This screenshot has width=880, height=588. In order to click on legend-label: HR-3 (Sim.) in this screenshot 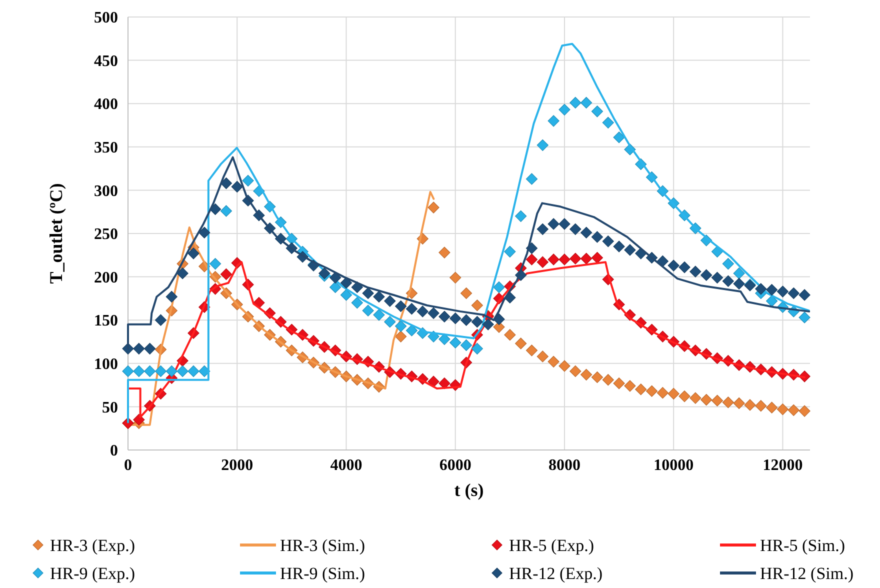, I will do `click(322, 545)`.